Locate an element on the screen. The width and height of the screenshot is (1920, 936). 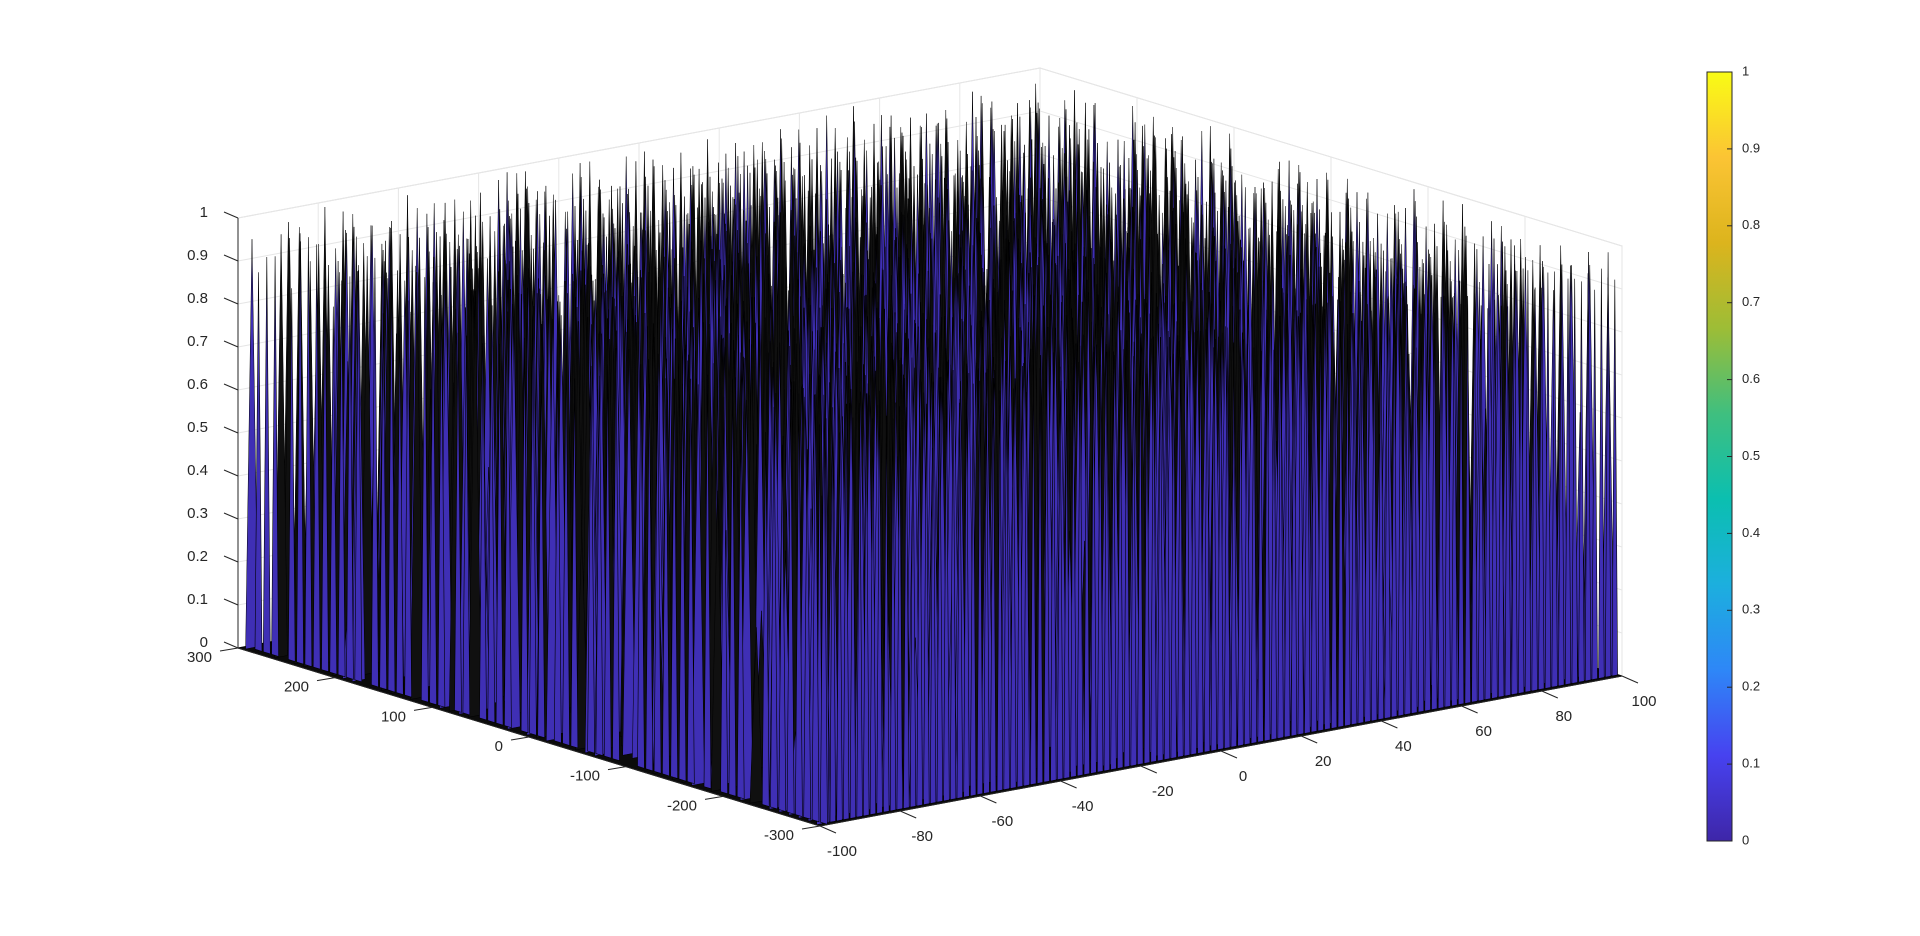
y-tick-label: 300 is located at coordinates (199, 657).